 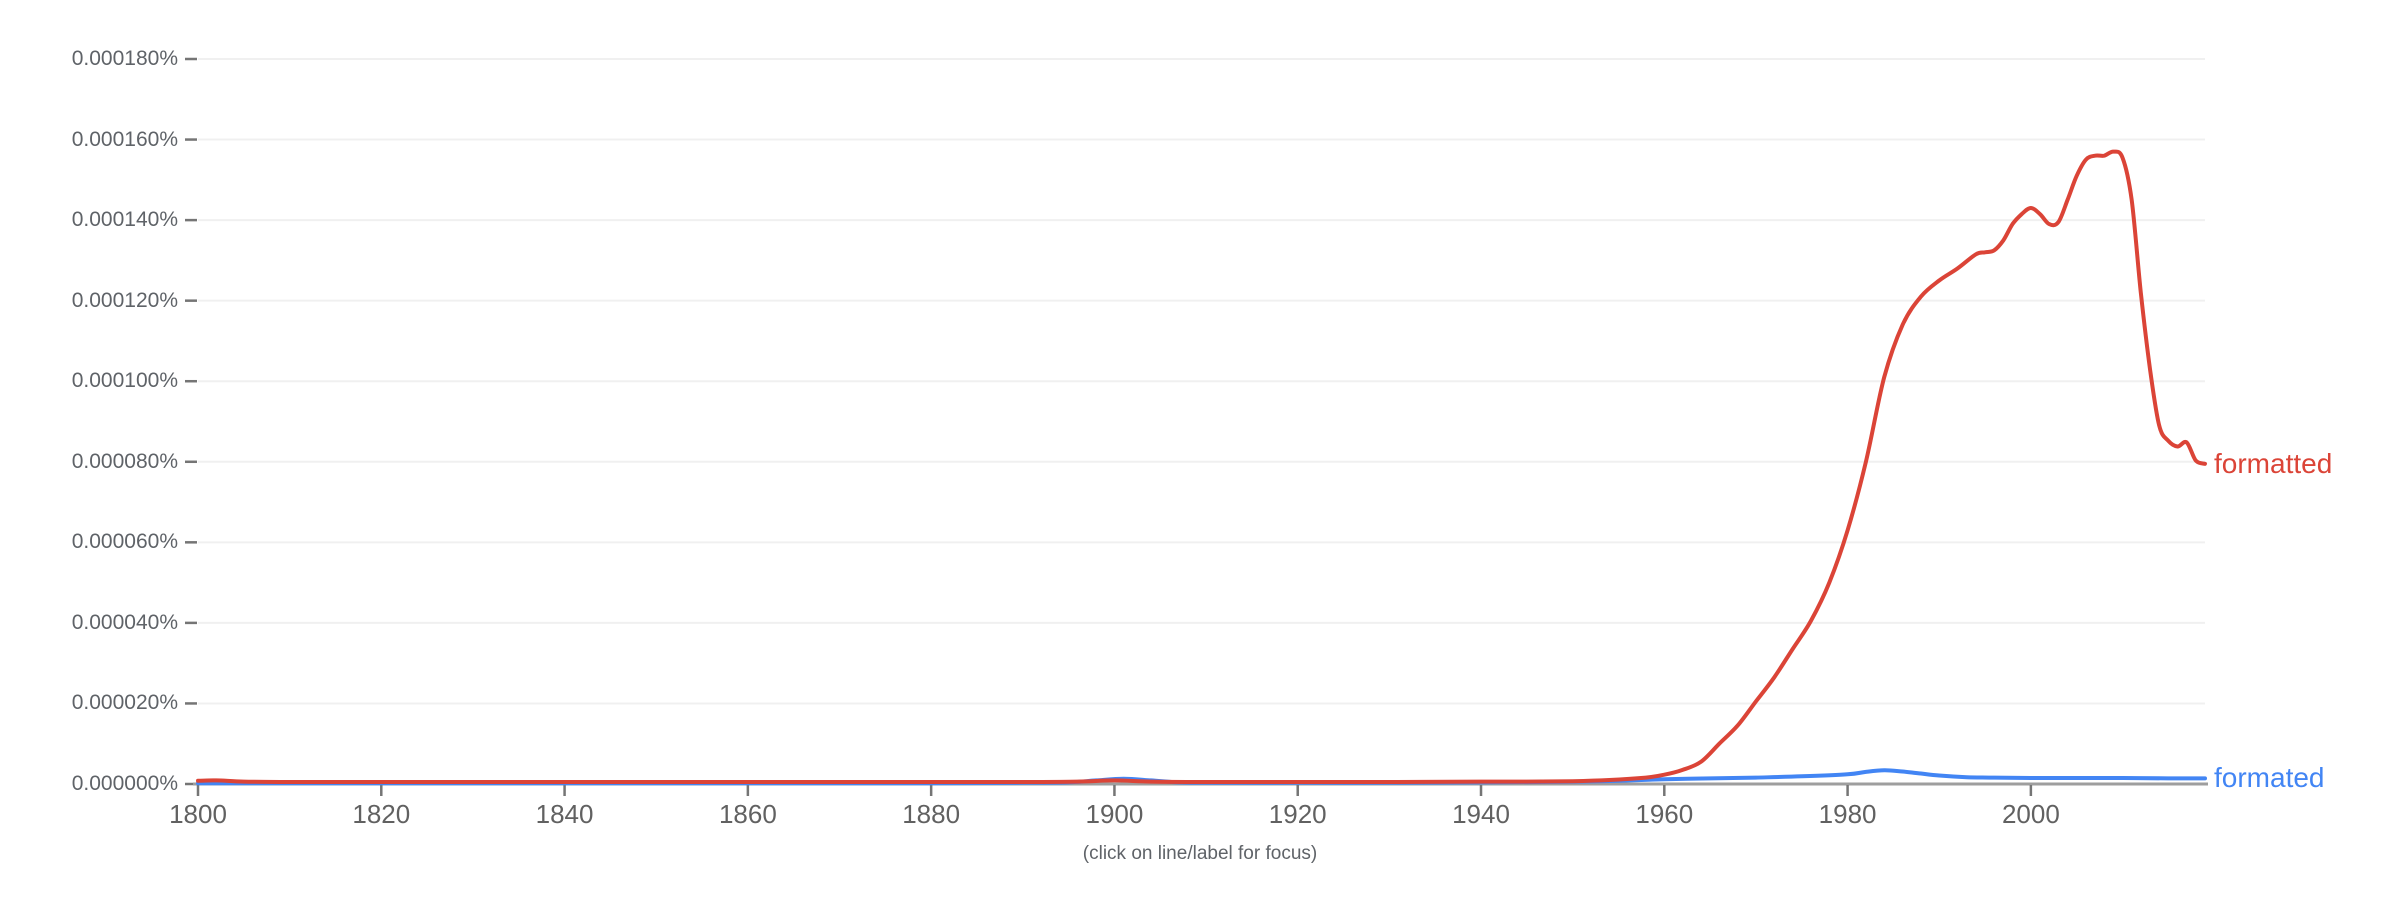 What do you see at coordinates (1297, 814) in the screenshot?
I see `x-axis-label: 1920` at bounding box center [1297, 814].